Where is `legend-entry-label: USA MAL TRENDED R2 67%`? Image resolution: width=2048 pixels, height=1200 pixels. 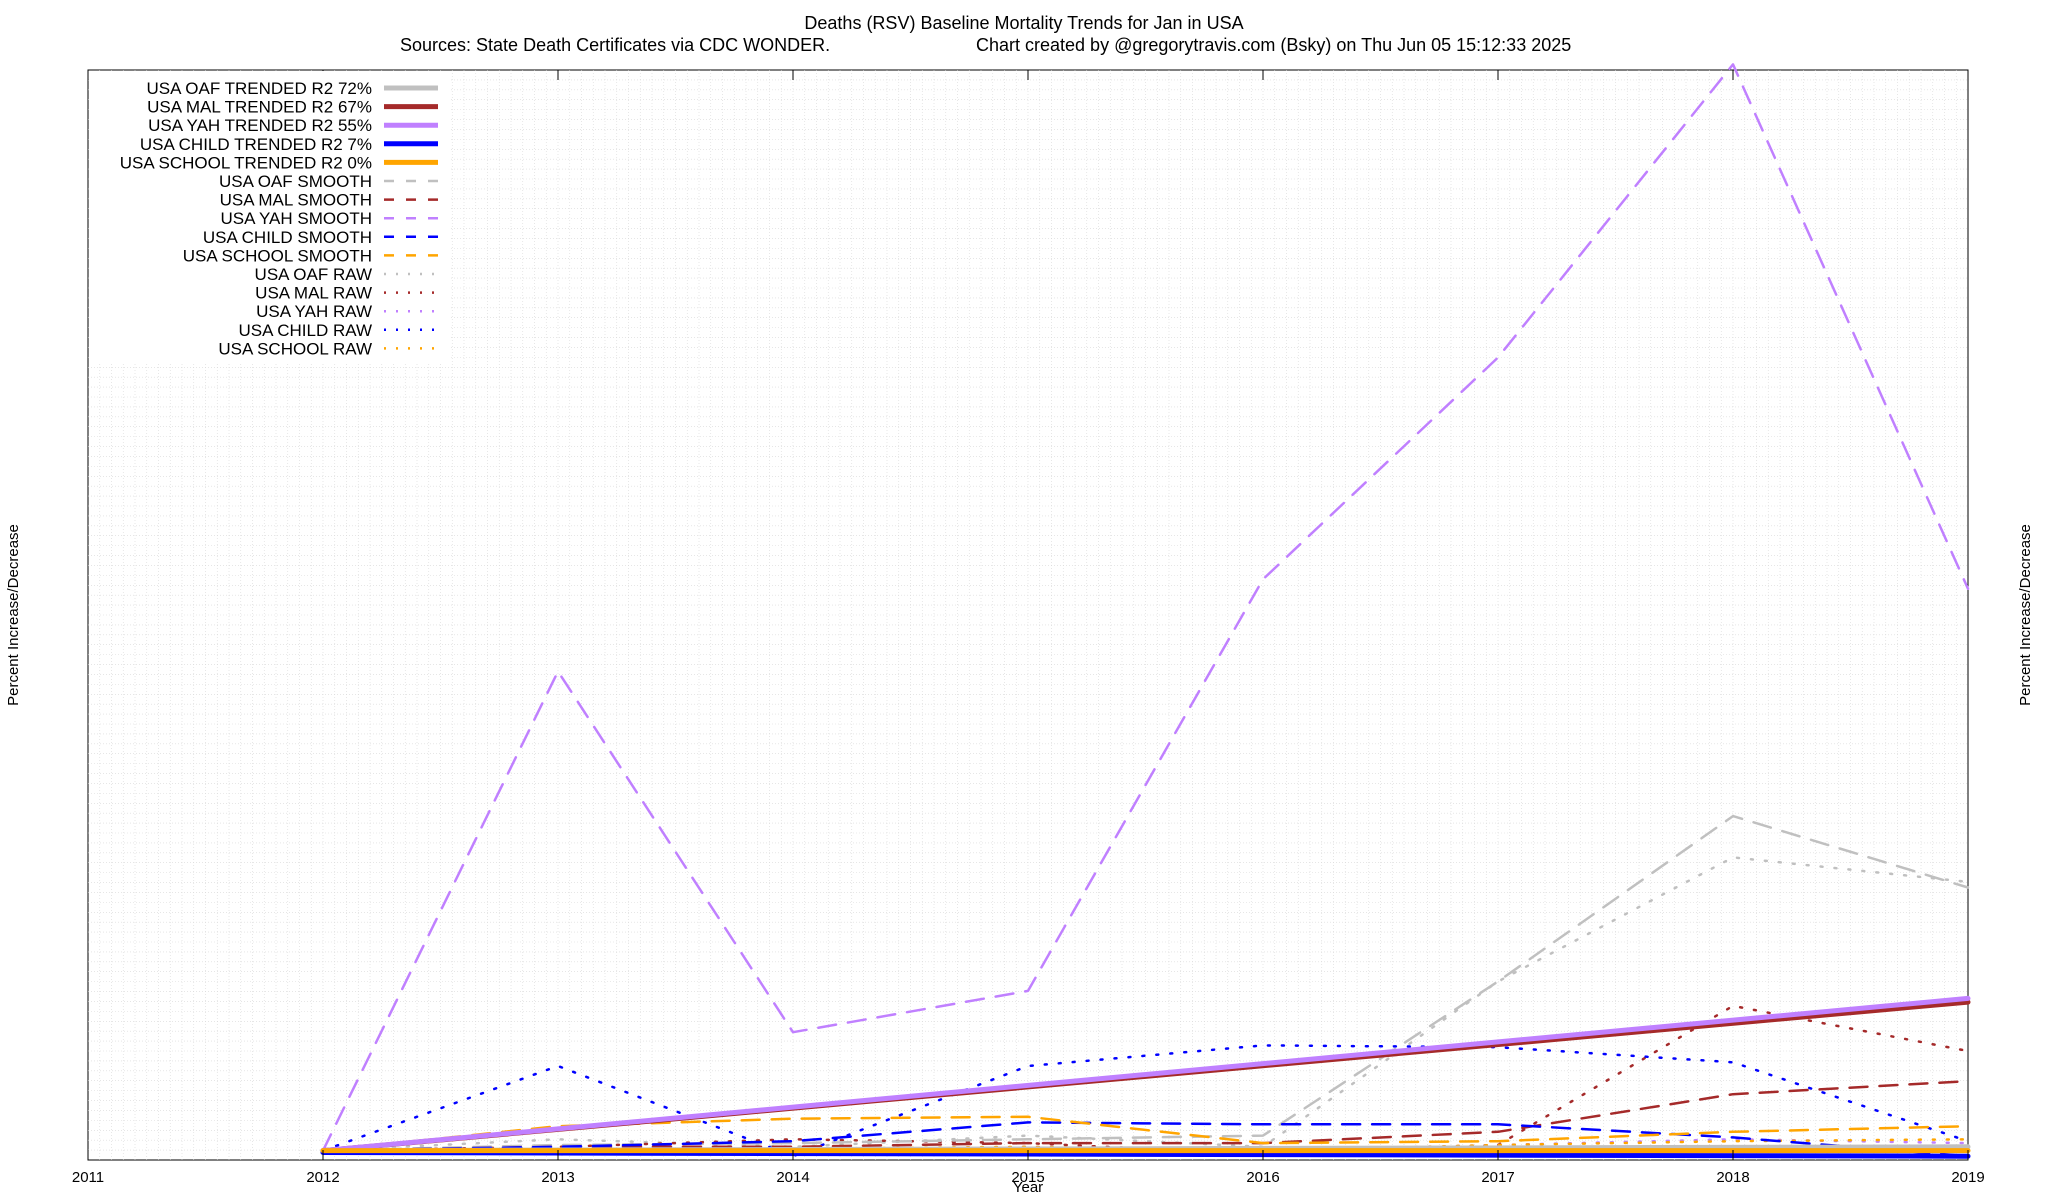
legend-entry-label: USA MAL TRENDED R2 67% is located at coordinates (259, 107).